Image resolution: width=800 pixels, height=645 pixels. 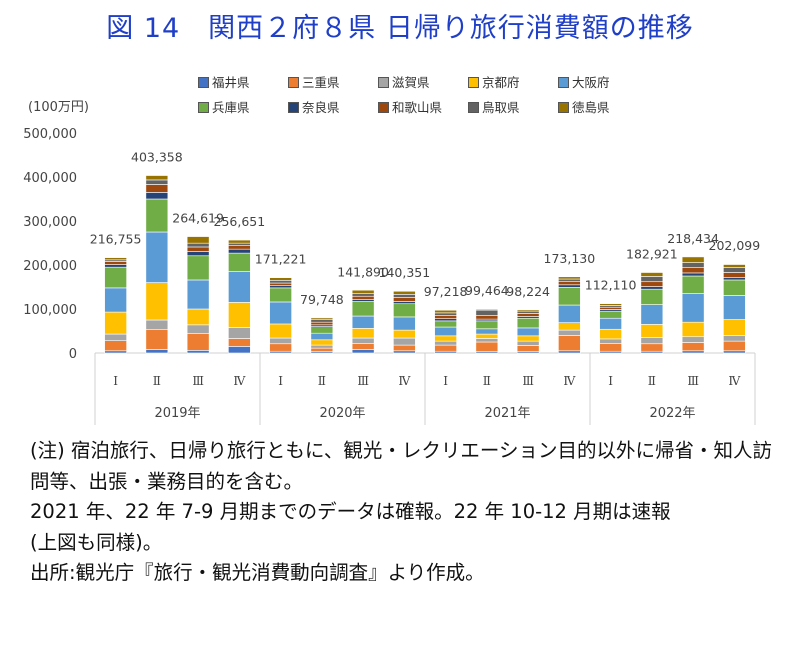 What do you see at coordinates (501, 107) in the screenshot?
I see `legend-label: 鳥取県` at bounding box center [501, 107].